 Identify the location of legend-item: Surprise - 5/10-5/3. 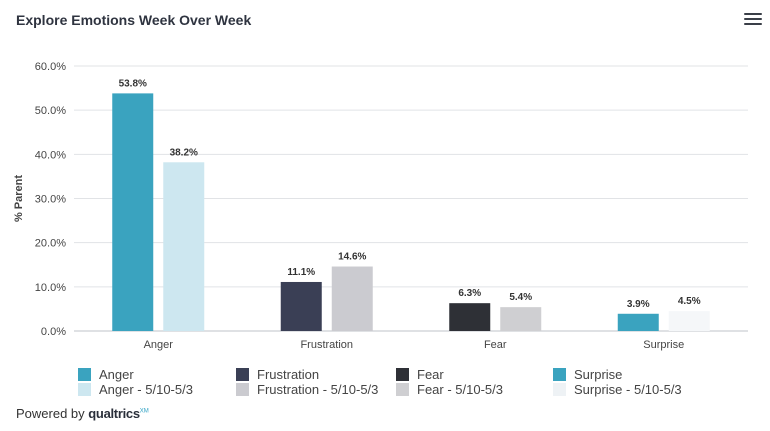
(617, 389).